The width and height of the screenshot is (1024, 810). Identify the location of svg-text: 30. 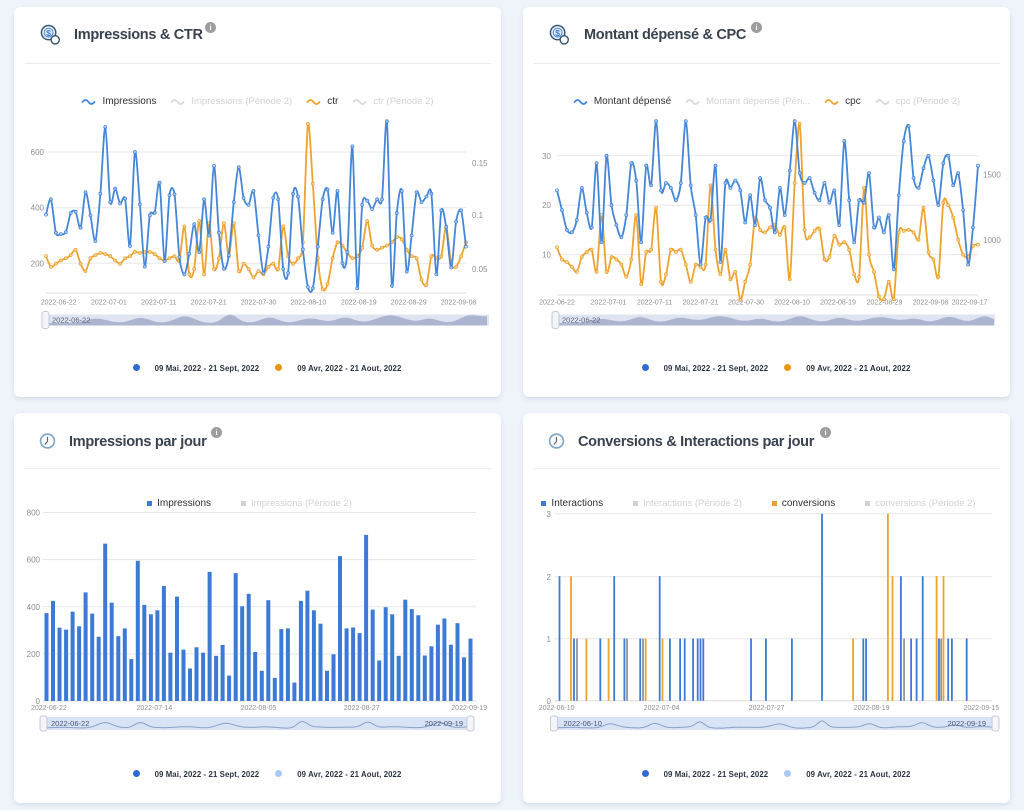
(546, 156).